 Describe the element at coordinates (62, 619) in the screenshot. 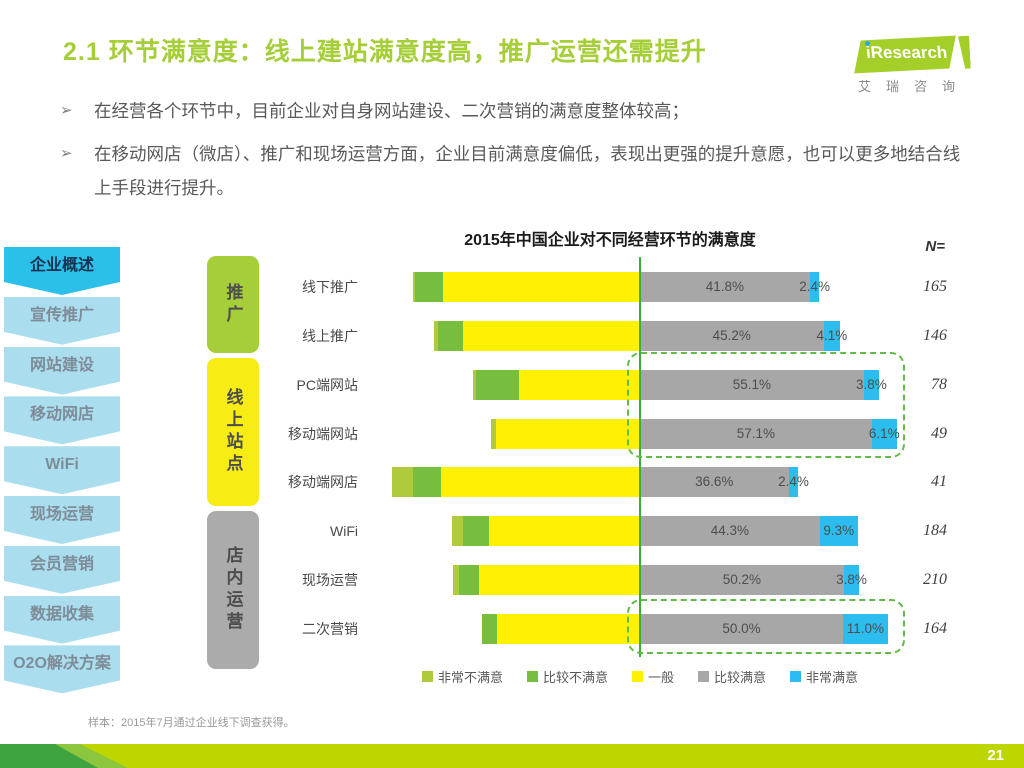

I see `sidebar-item-8: 数据收集` at that location.